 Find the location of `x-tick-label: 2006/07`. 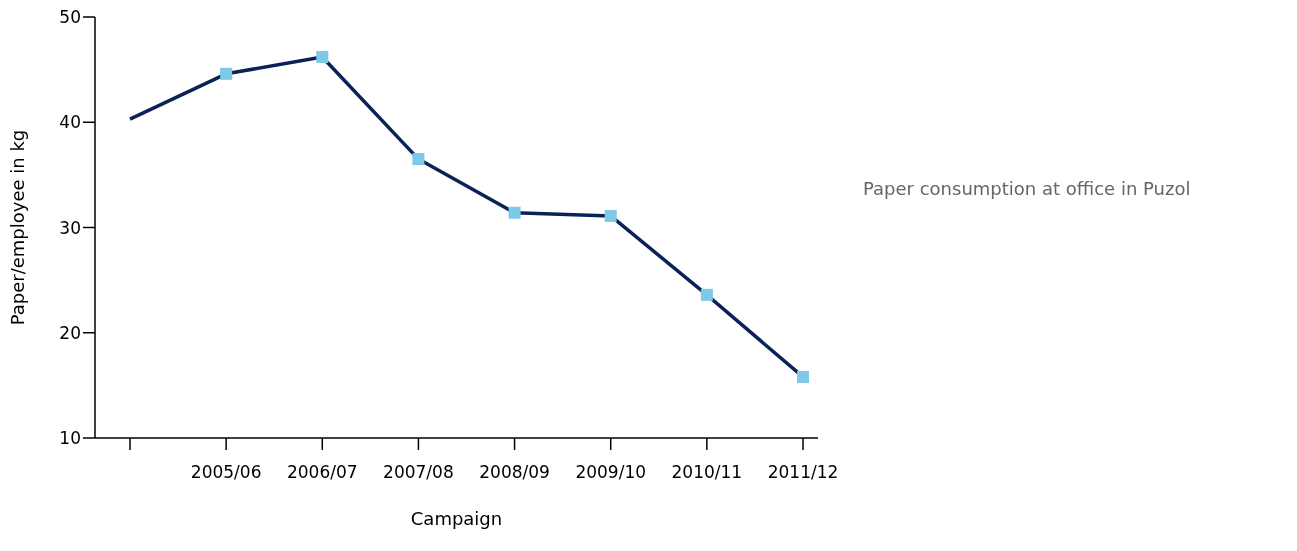

x-tick-label: 2006/07 is located at coordinates (322, 472).